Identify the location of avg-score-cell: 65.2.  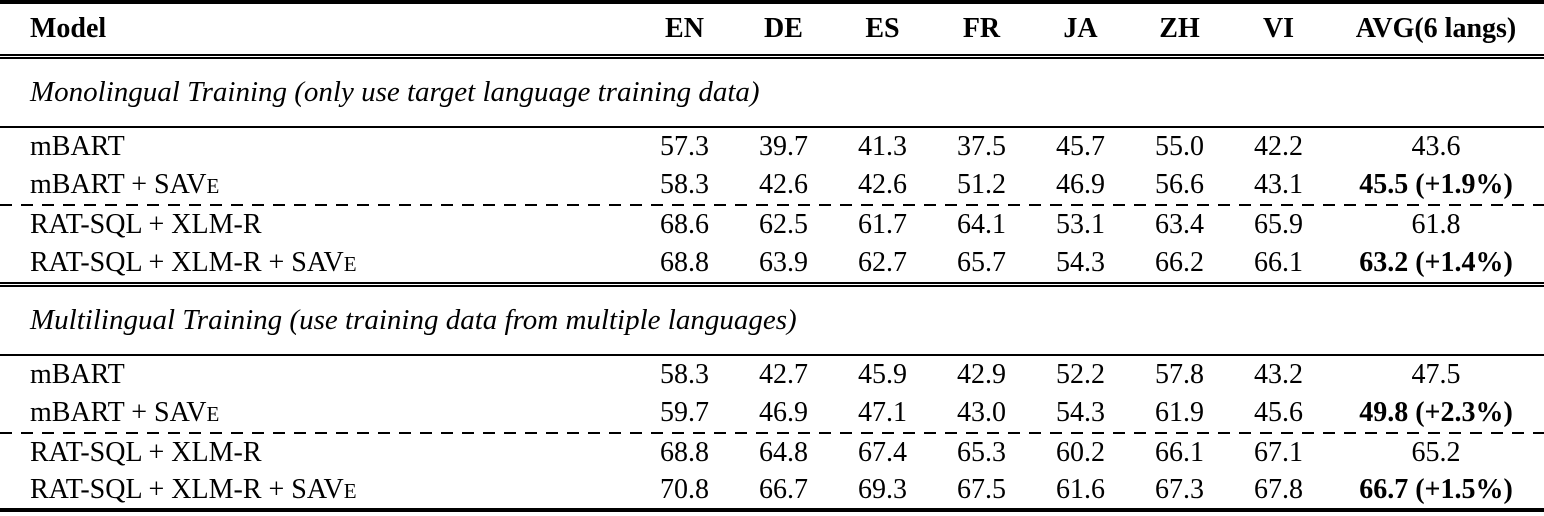
(1436, 452).